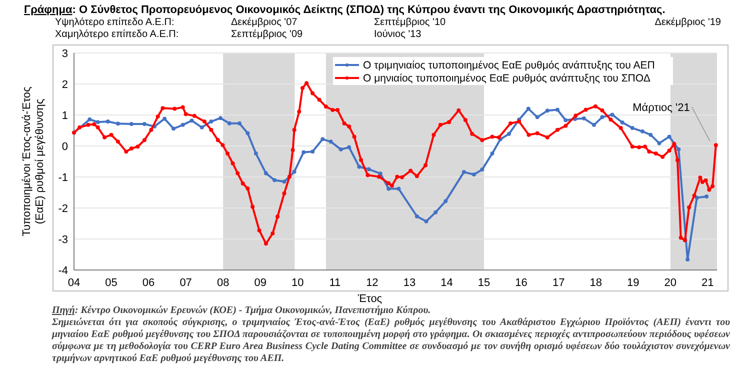 The height and width of the screenshot is (388, 744). What do you see at coordinates (63, 240) in the screenshot?
I see `y-tick-label: -3` at bounding box center [63, 240].